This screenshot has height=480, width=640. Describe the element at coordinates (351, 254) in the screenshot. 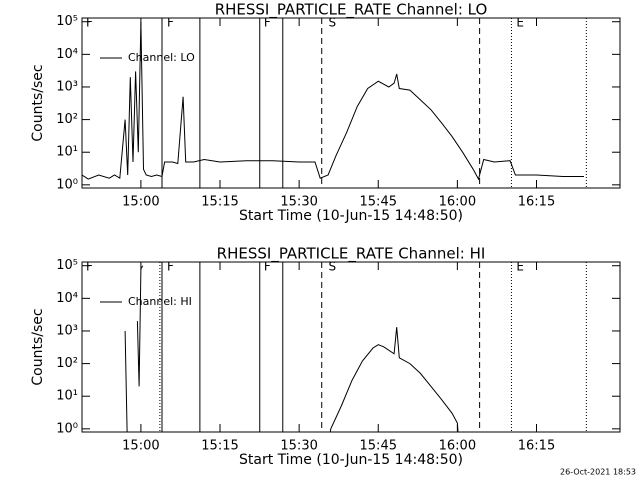

I see `chart-title: RHESSI_PARTICLE_RATE Channel: HI` at that location.